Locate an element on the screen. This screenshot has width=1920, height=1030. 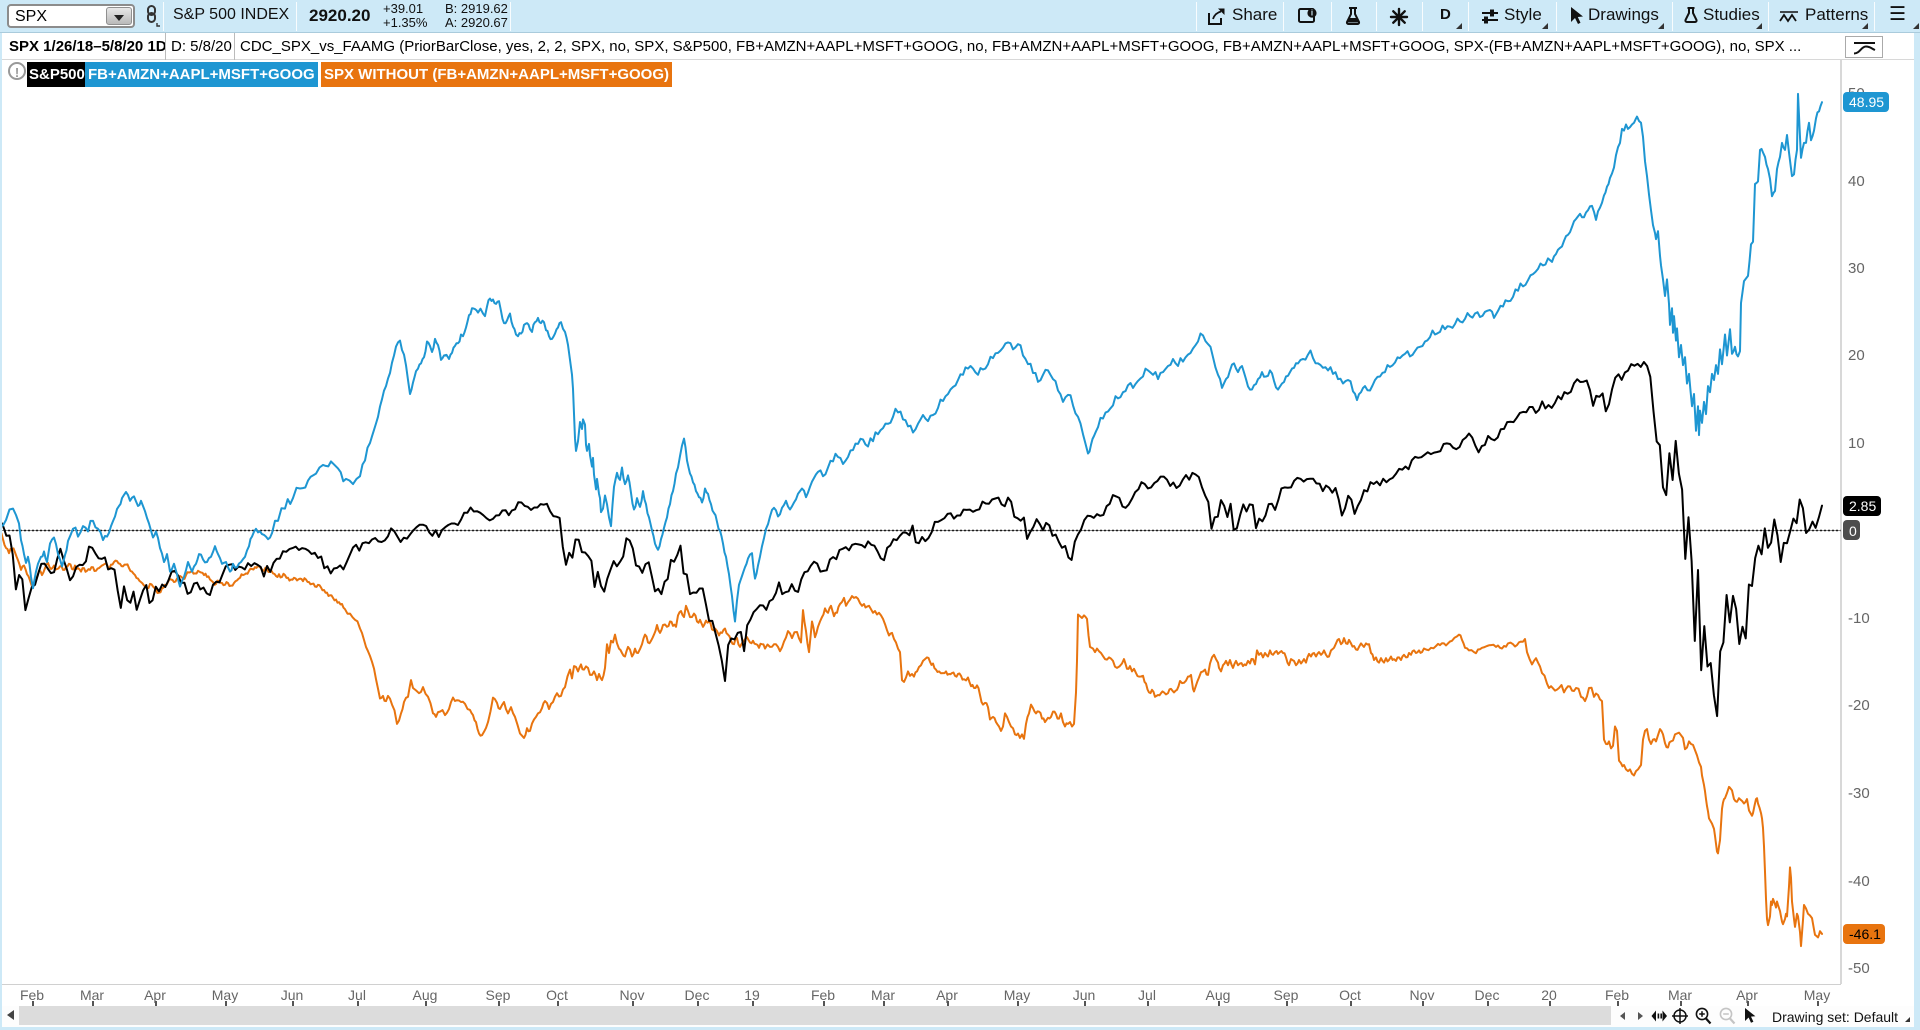
svg-text: 48.95 is located at coordinates (1866, 102).